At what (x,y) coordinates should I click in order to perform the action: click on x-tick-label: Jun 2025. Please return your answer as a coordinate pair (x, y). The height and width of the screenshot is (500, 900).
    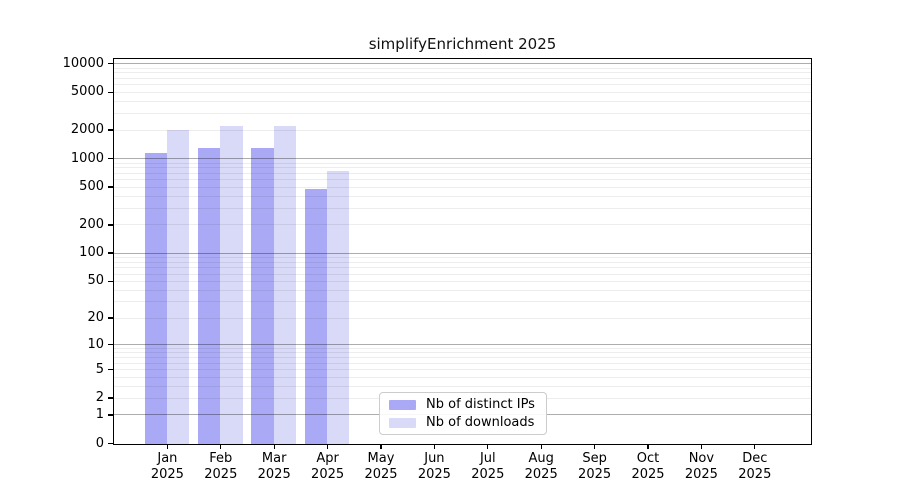
    Looking at the image, I should click on (434, 467).